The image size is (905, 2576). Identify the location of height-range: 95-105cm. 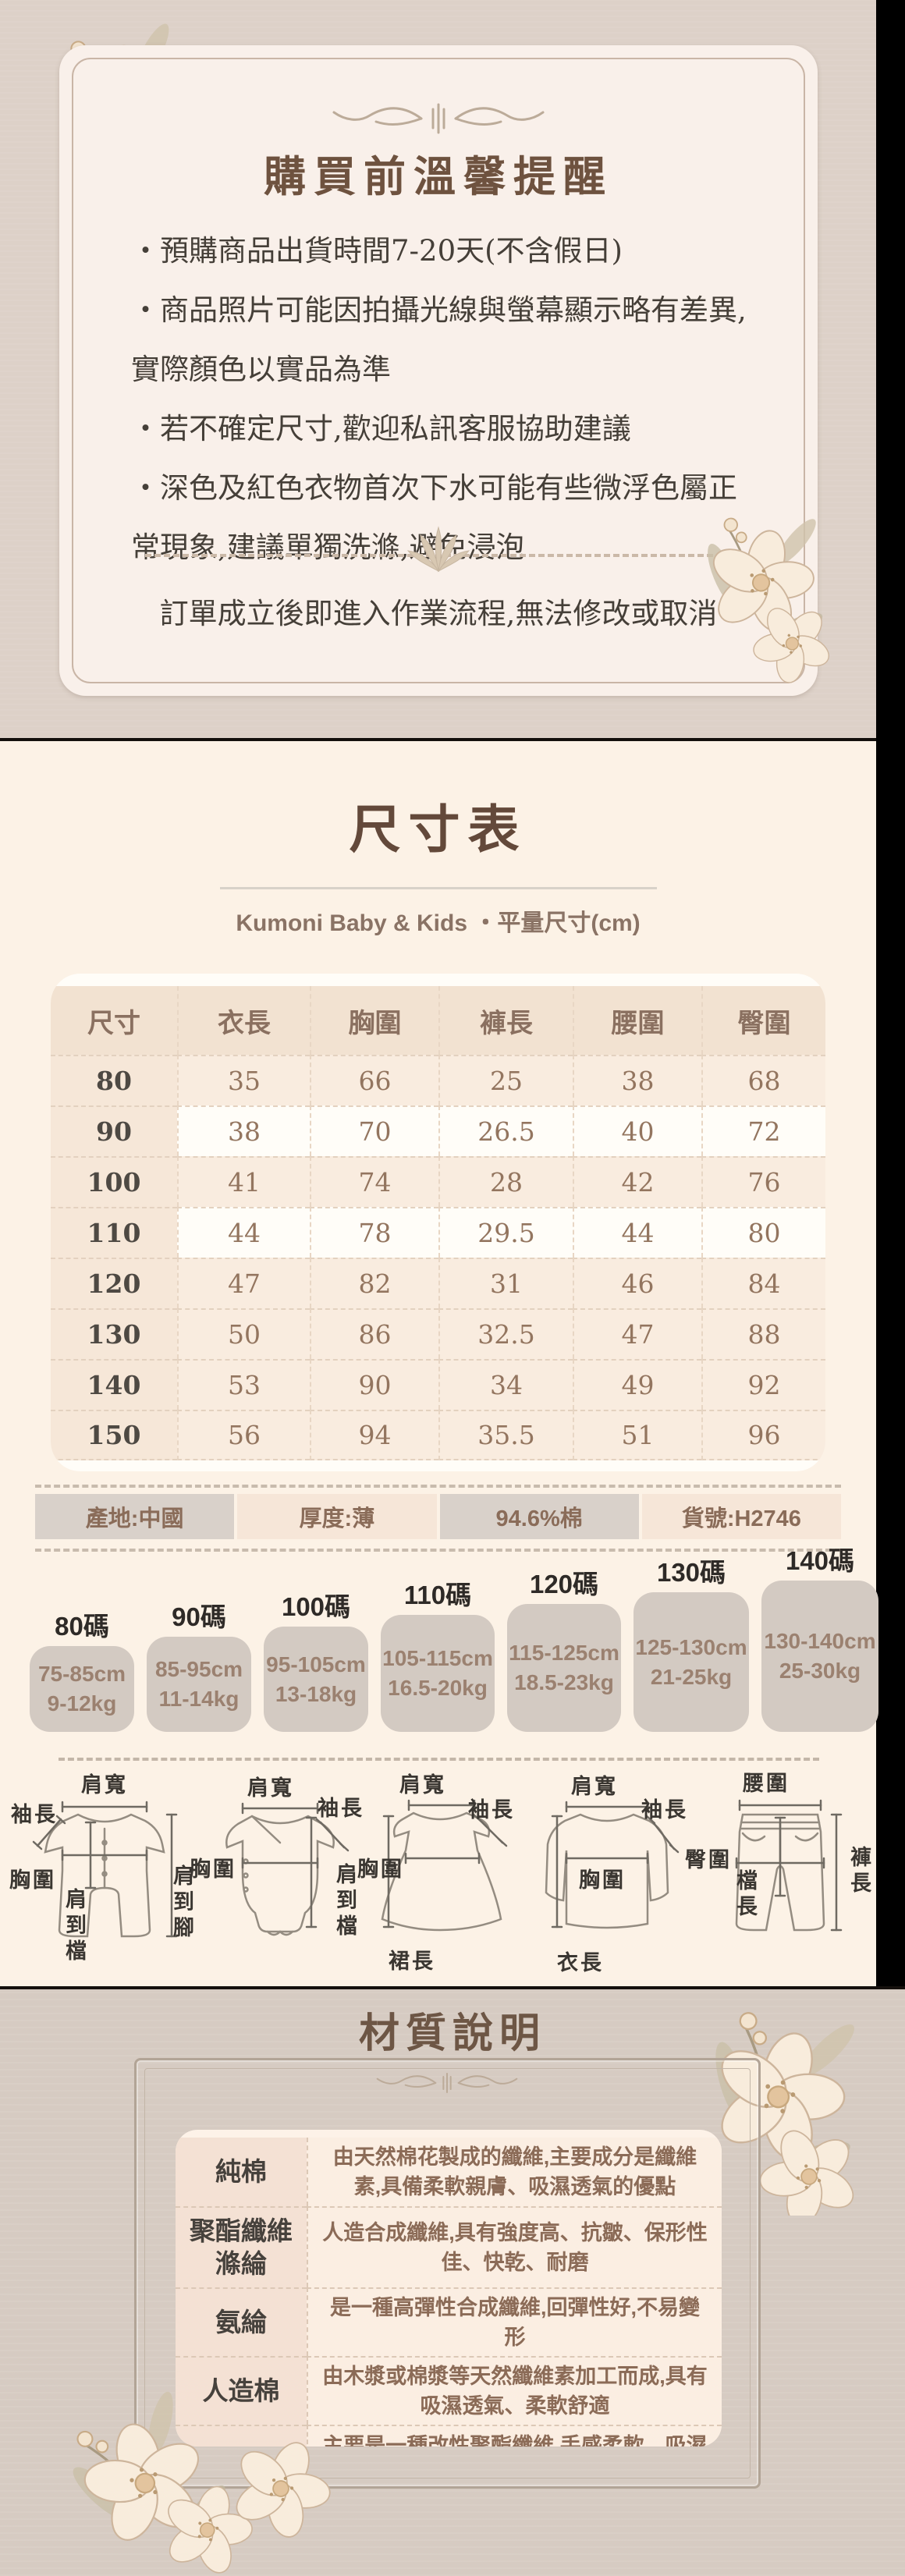
(316, 1664).